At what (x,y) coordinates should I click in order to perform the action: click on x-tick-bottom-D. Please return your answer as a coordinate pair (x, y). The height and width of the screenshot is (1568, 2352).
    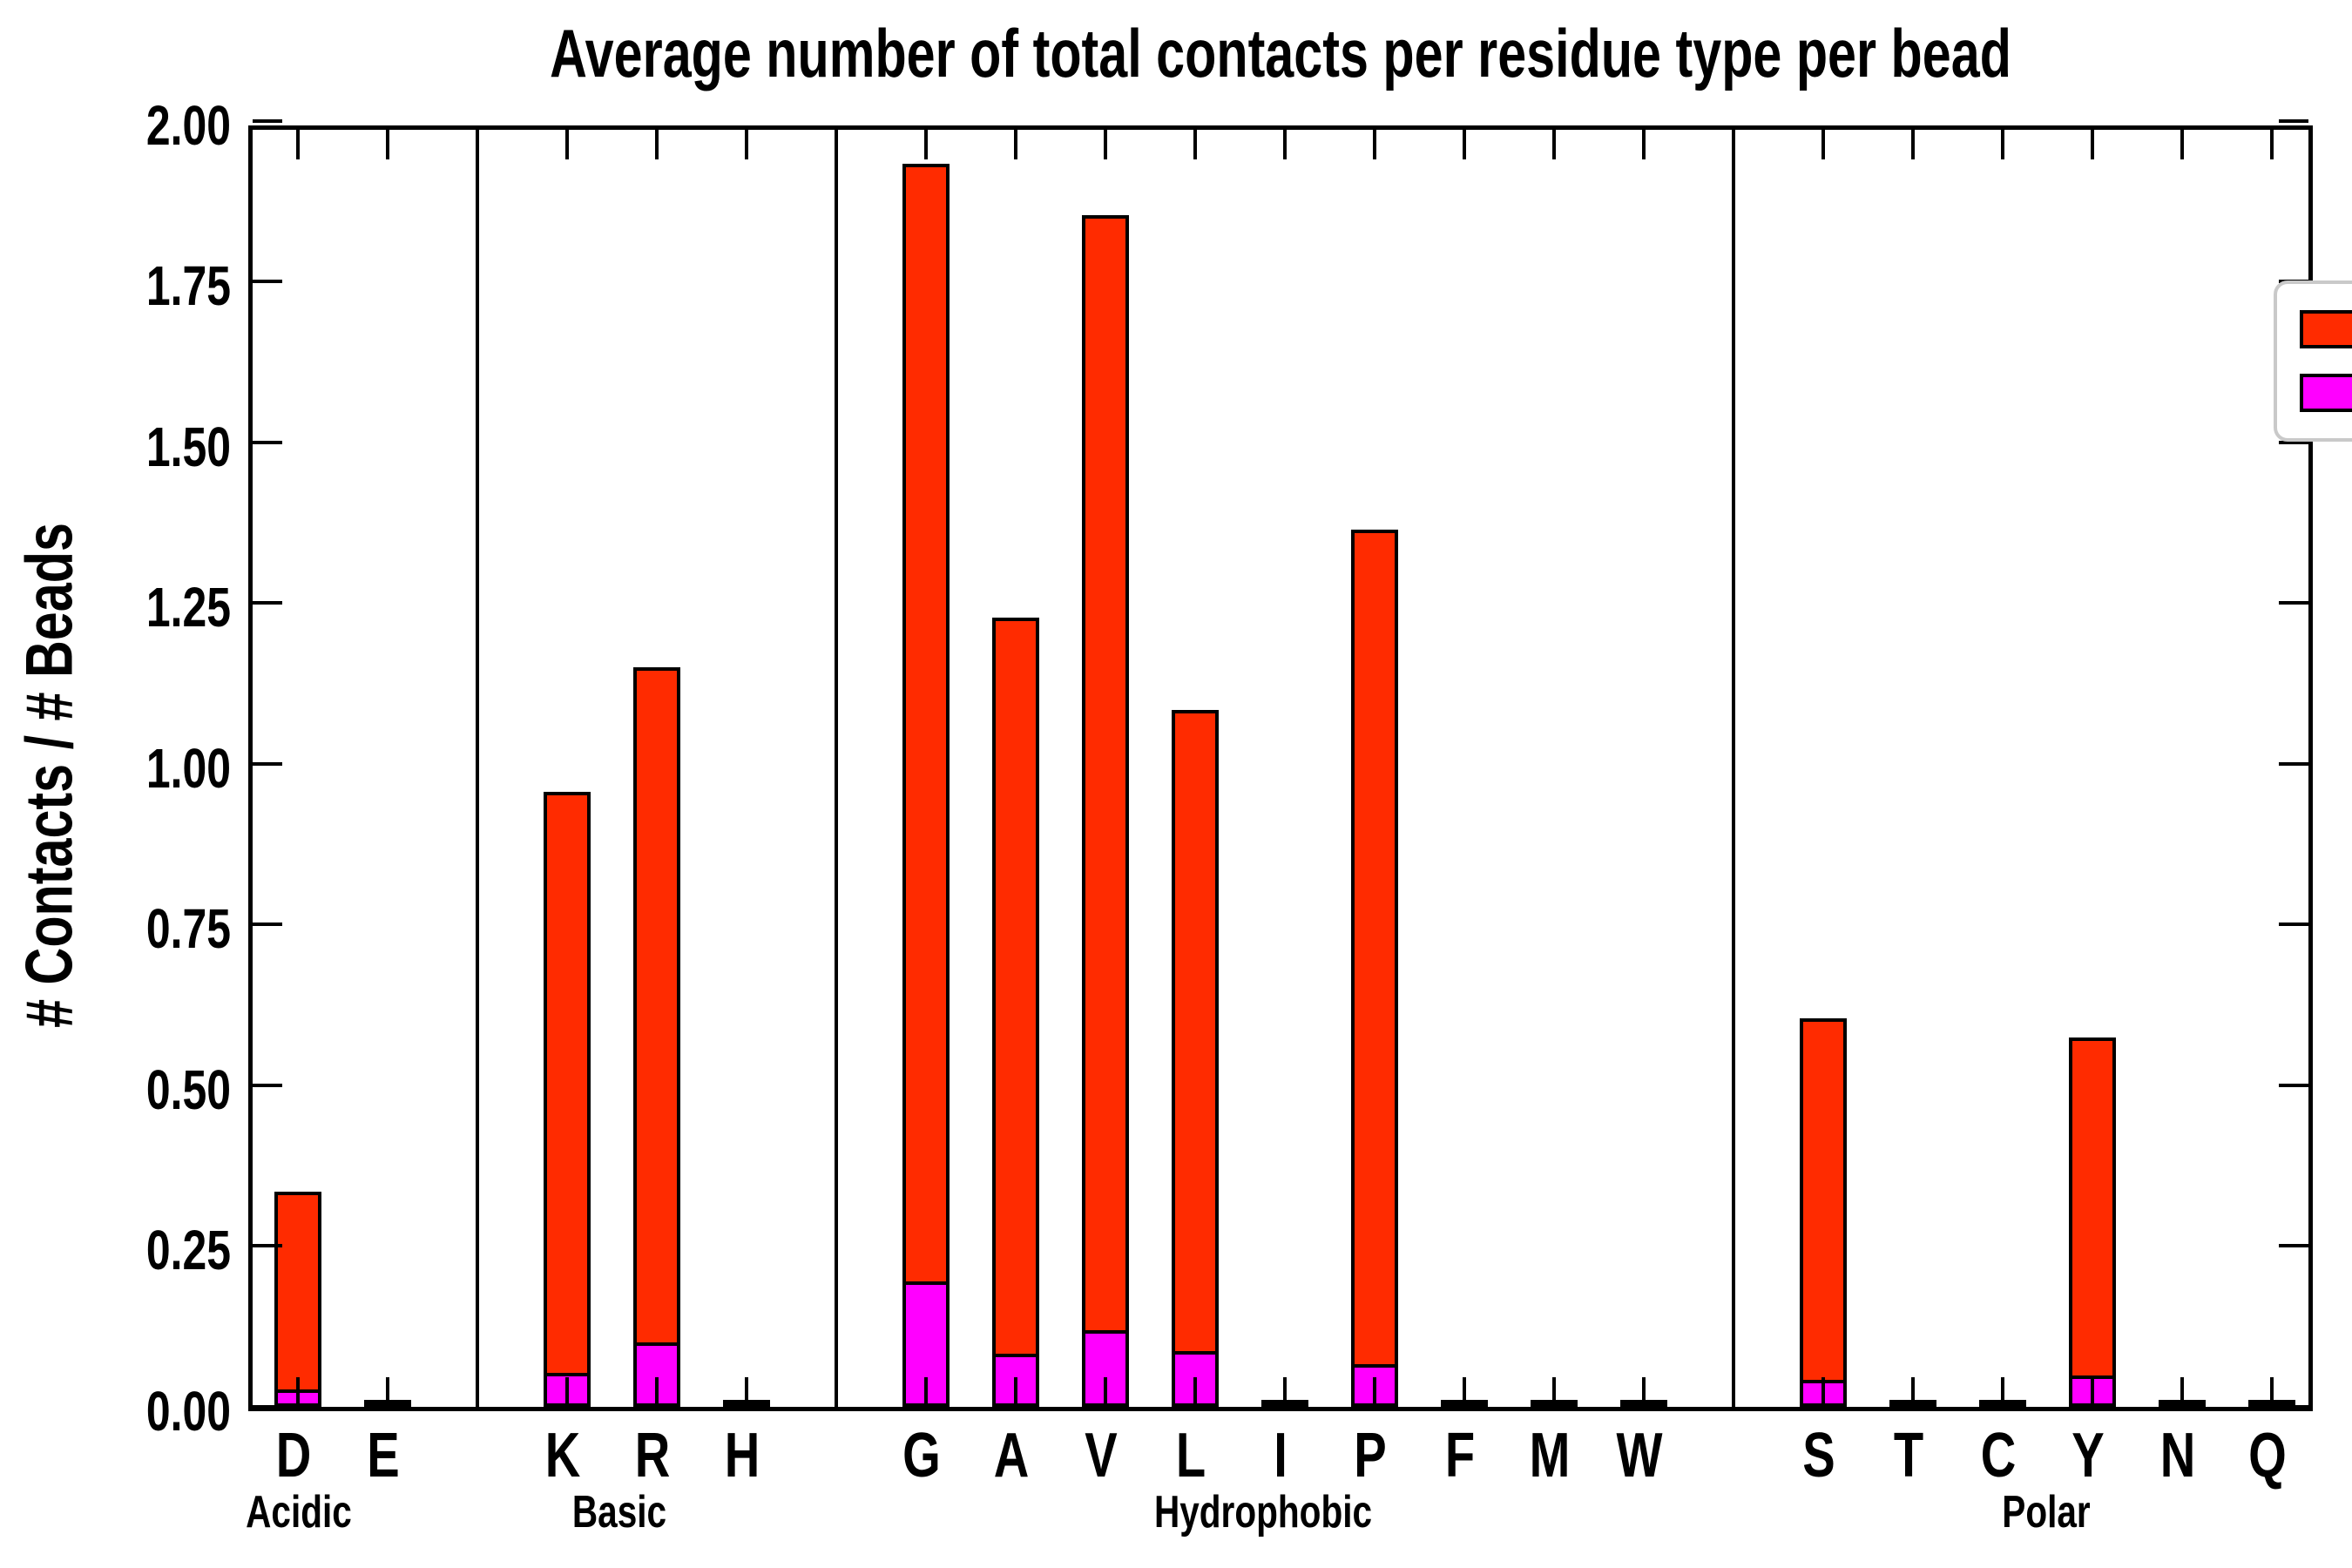
    Looking at the image, I should click on (298, 1392).